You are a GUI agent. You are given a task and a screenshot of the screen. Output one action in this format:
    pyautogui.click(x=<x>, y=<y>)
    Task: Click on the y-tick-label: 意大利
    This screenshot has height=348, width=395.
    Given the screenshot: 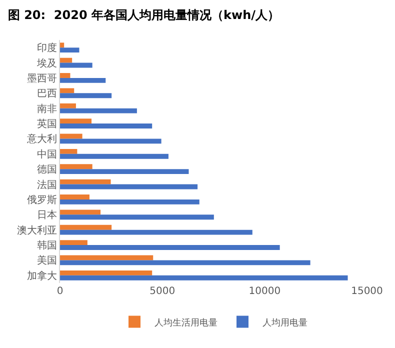 What is the action you would take?
    pyautogui.click(x=41, y=139)
    